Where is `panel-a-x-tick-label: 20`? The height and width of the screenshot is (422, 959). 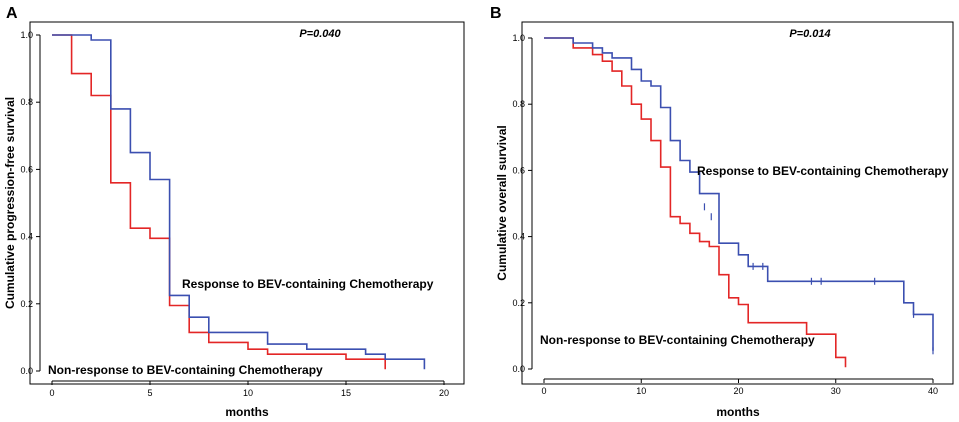
panel-a-x-tick-label: 20 is located at coordinates (444, 393).